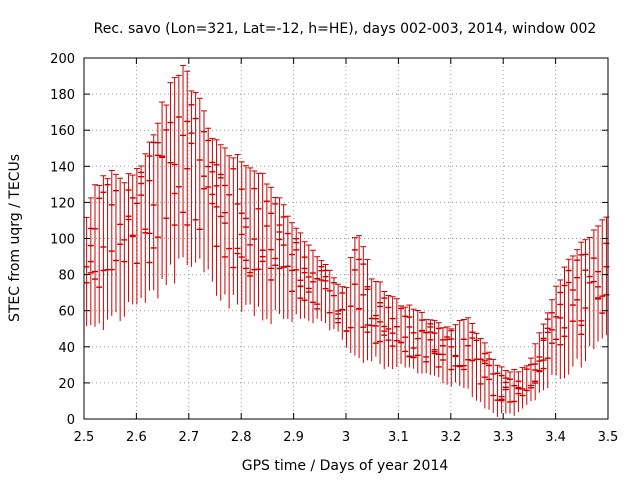 The height and width of the screenshot is (480, 640). I want to click on x-tick-label: 3.3, so click(503, 437).